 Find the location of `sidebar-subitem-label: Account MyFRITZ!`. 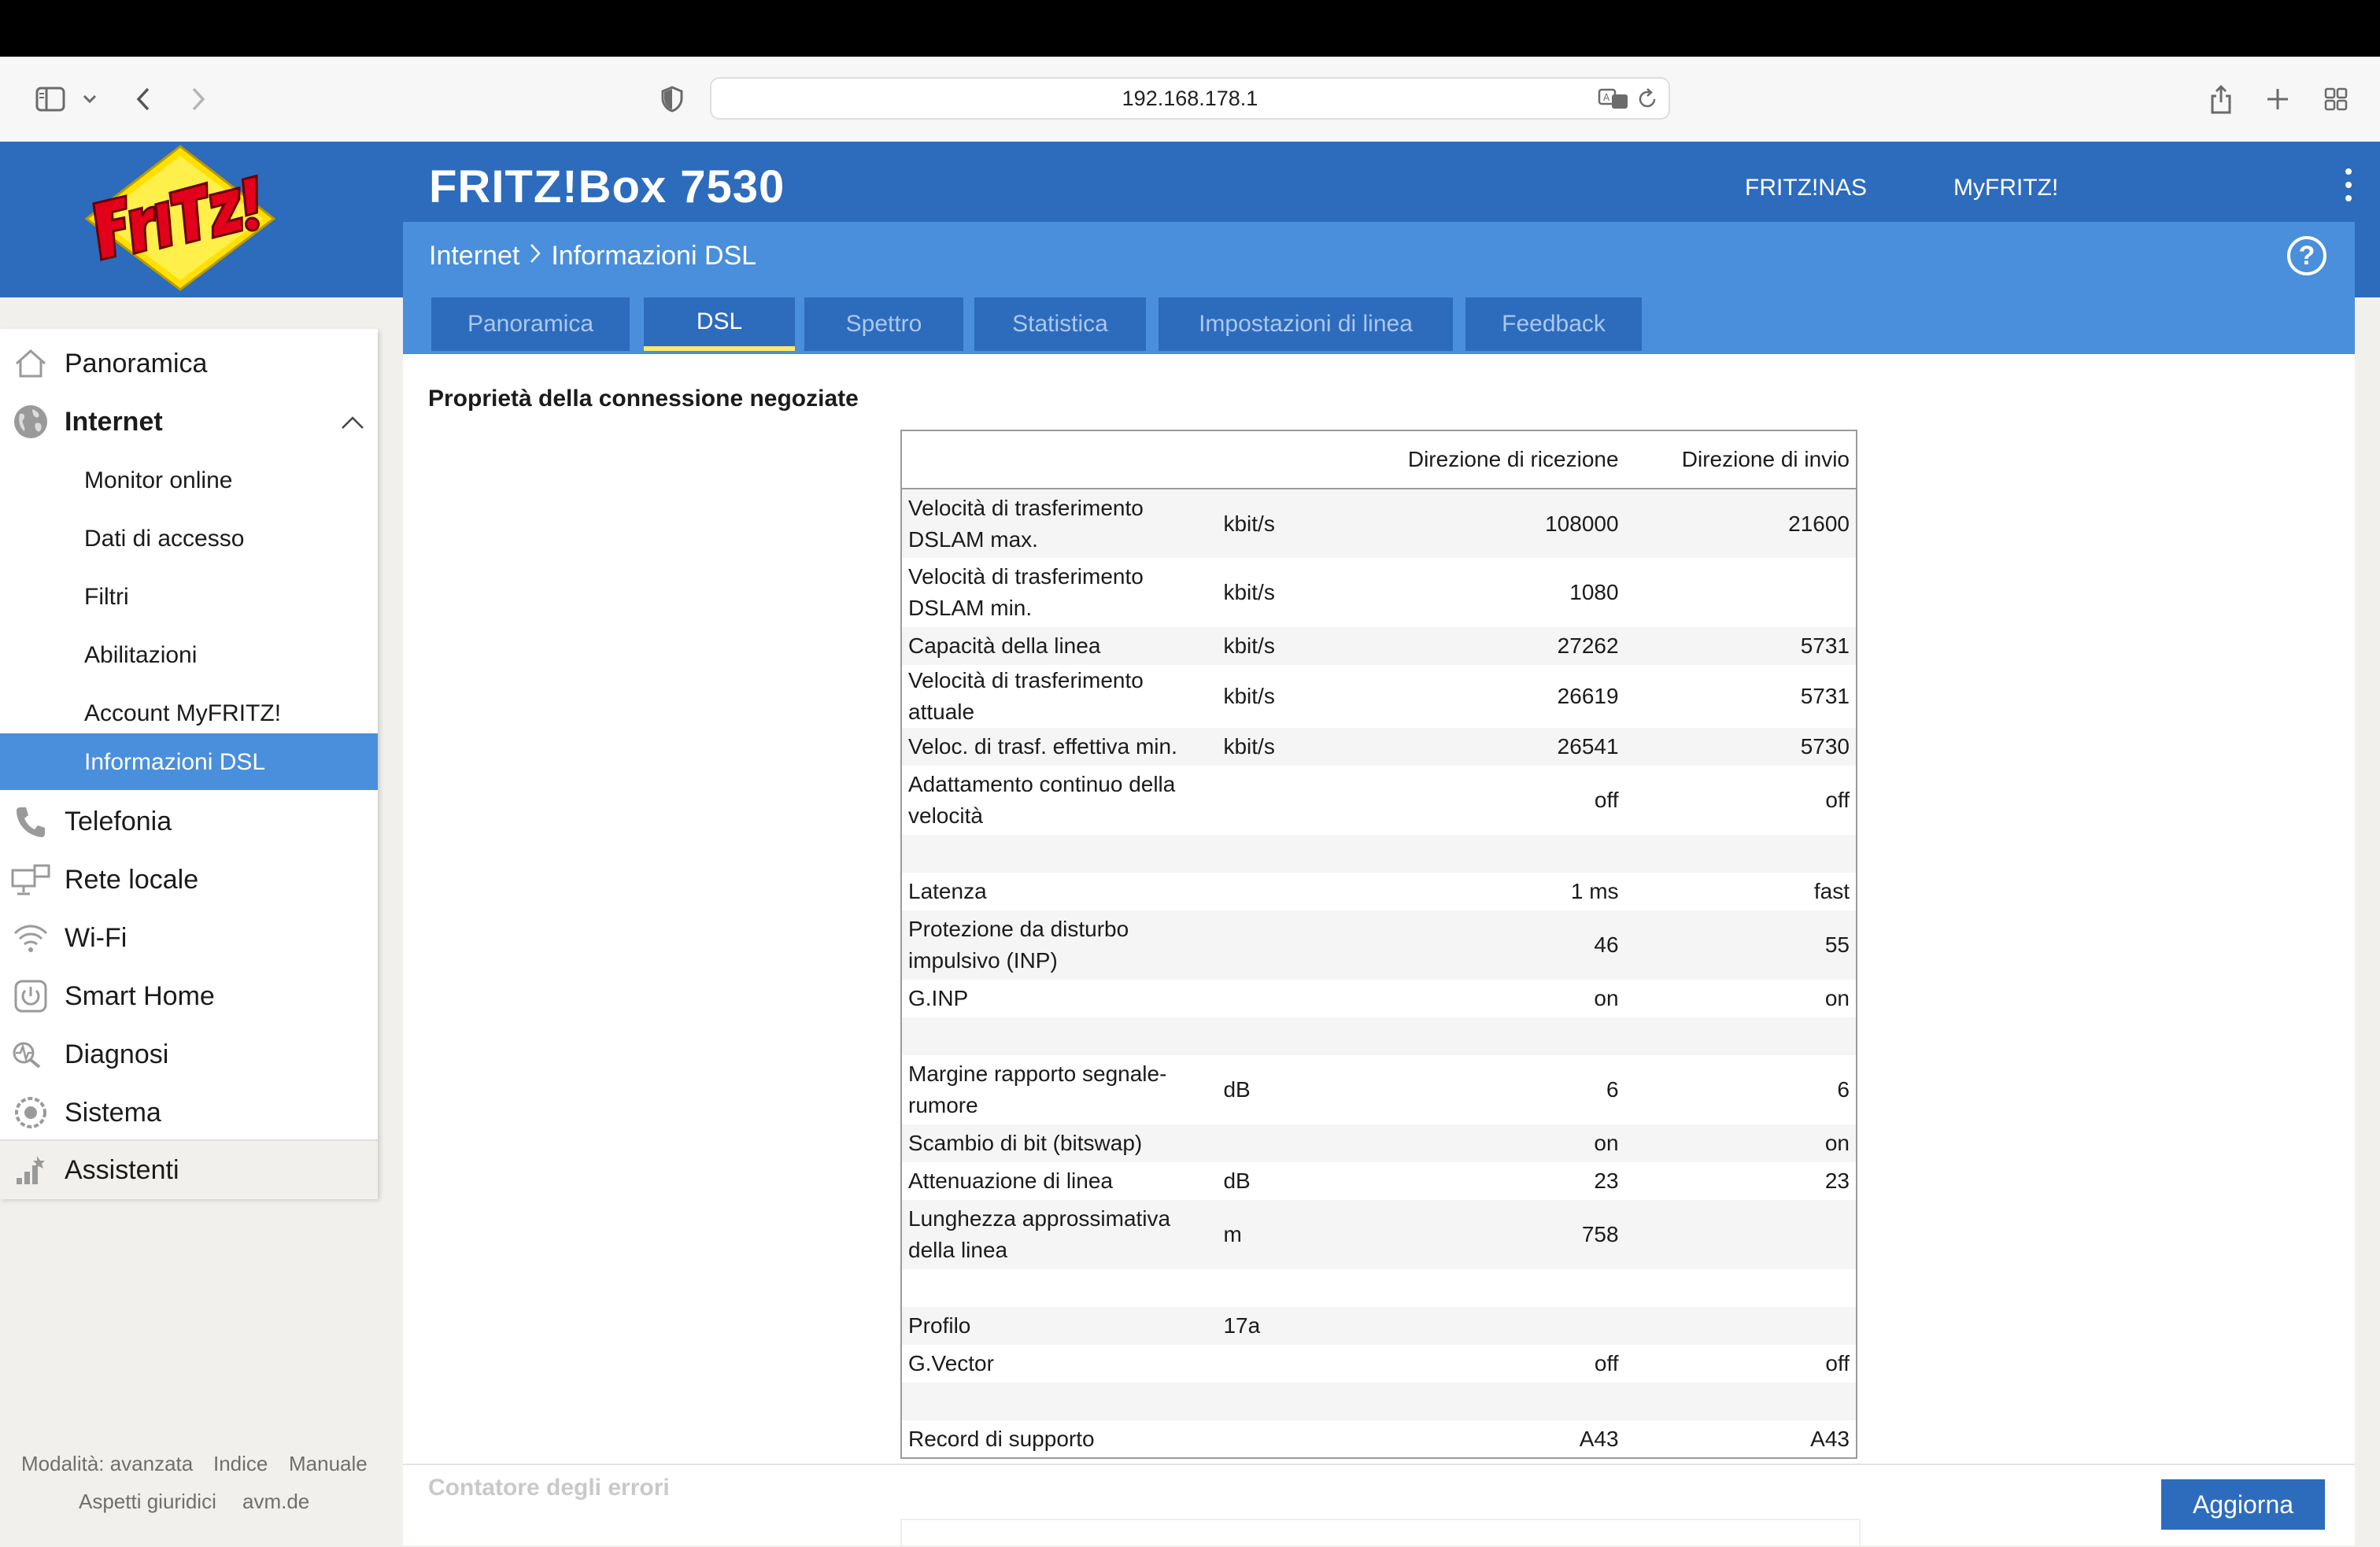

sidebar-subitem-label: Account MyFRITZ! is located at coordinates (183, 713).